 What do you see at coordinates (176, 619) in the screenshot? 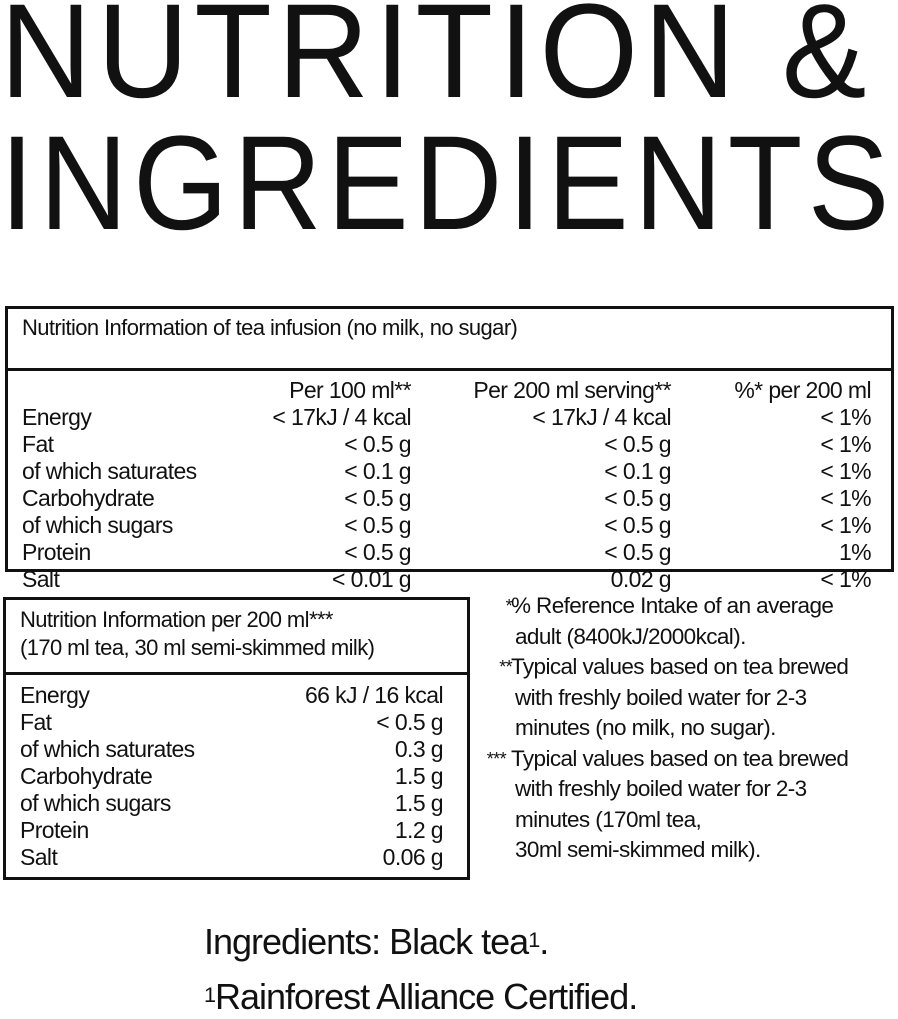
I see `heading-line-1: Nutrition Information per 200 ml***` at bounding box center [176, 619].